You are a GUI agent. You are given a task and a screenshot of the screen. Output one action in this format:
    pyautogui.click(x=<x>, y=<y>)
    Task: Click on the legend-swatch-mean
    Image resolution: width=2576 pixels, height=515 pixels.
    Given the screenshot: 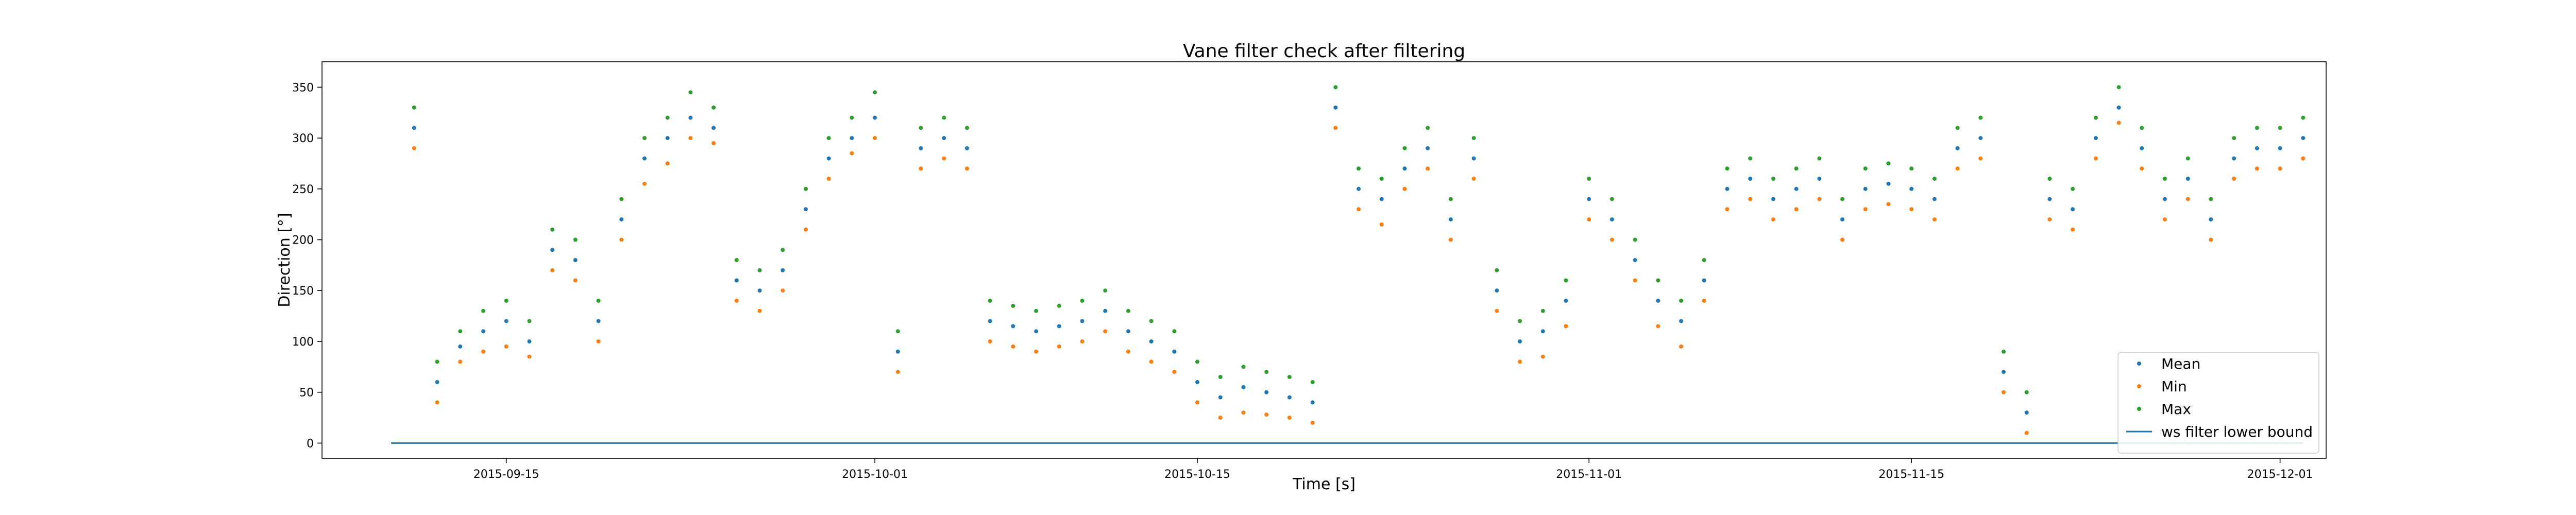 What is the action you would take?
    pyautogui.click(x=2139, y=364)
    